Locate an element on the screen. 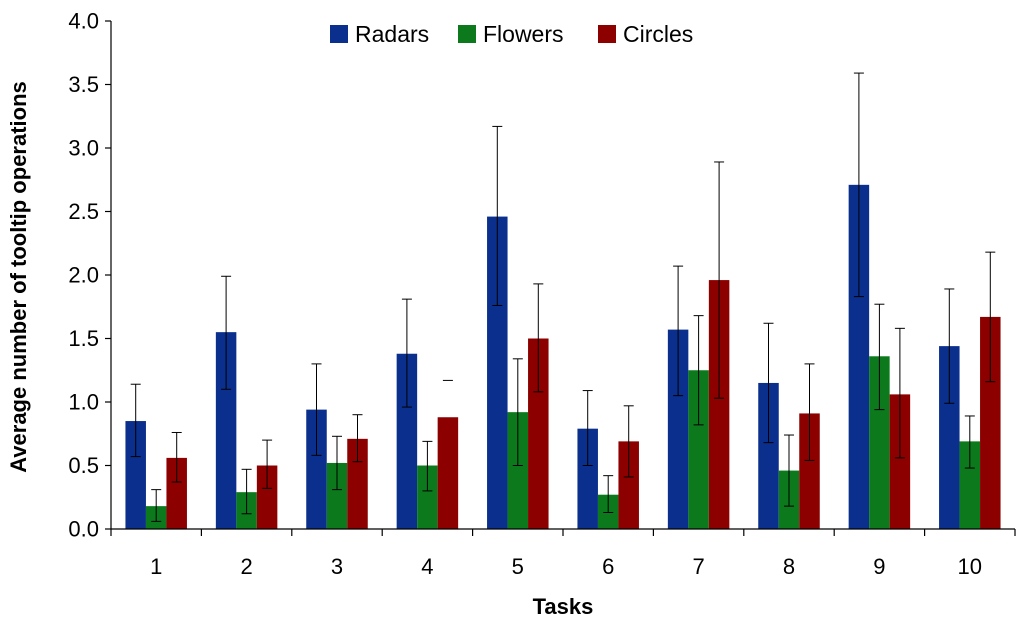 The height and width of the screenshot is (625, 1020). y-tick-labels: 0.0 0.5 1.0 1.5 2.0 2.5 3.0 3.5 4.0 is located at coordinates (83, 275).